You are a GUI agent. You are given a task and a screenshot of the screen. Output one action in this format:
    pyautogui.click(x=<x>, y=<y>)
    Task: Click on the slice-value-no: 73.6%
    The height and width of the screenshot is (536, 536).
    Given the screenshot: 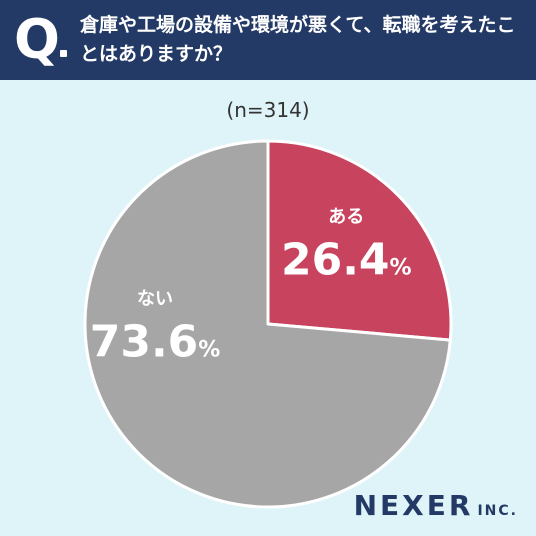 What is the action you would take?
    pyautogui.click(x=155, y=342)
    